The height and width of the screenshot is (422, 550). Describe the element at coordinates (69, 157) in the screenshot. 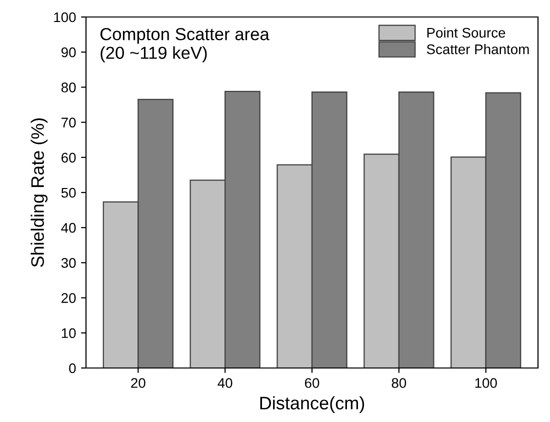

I see `y-tick-label: 60` at that location.